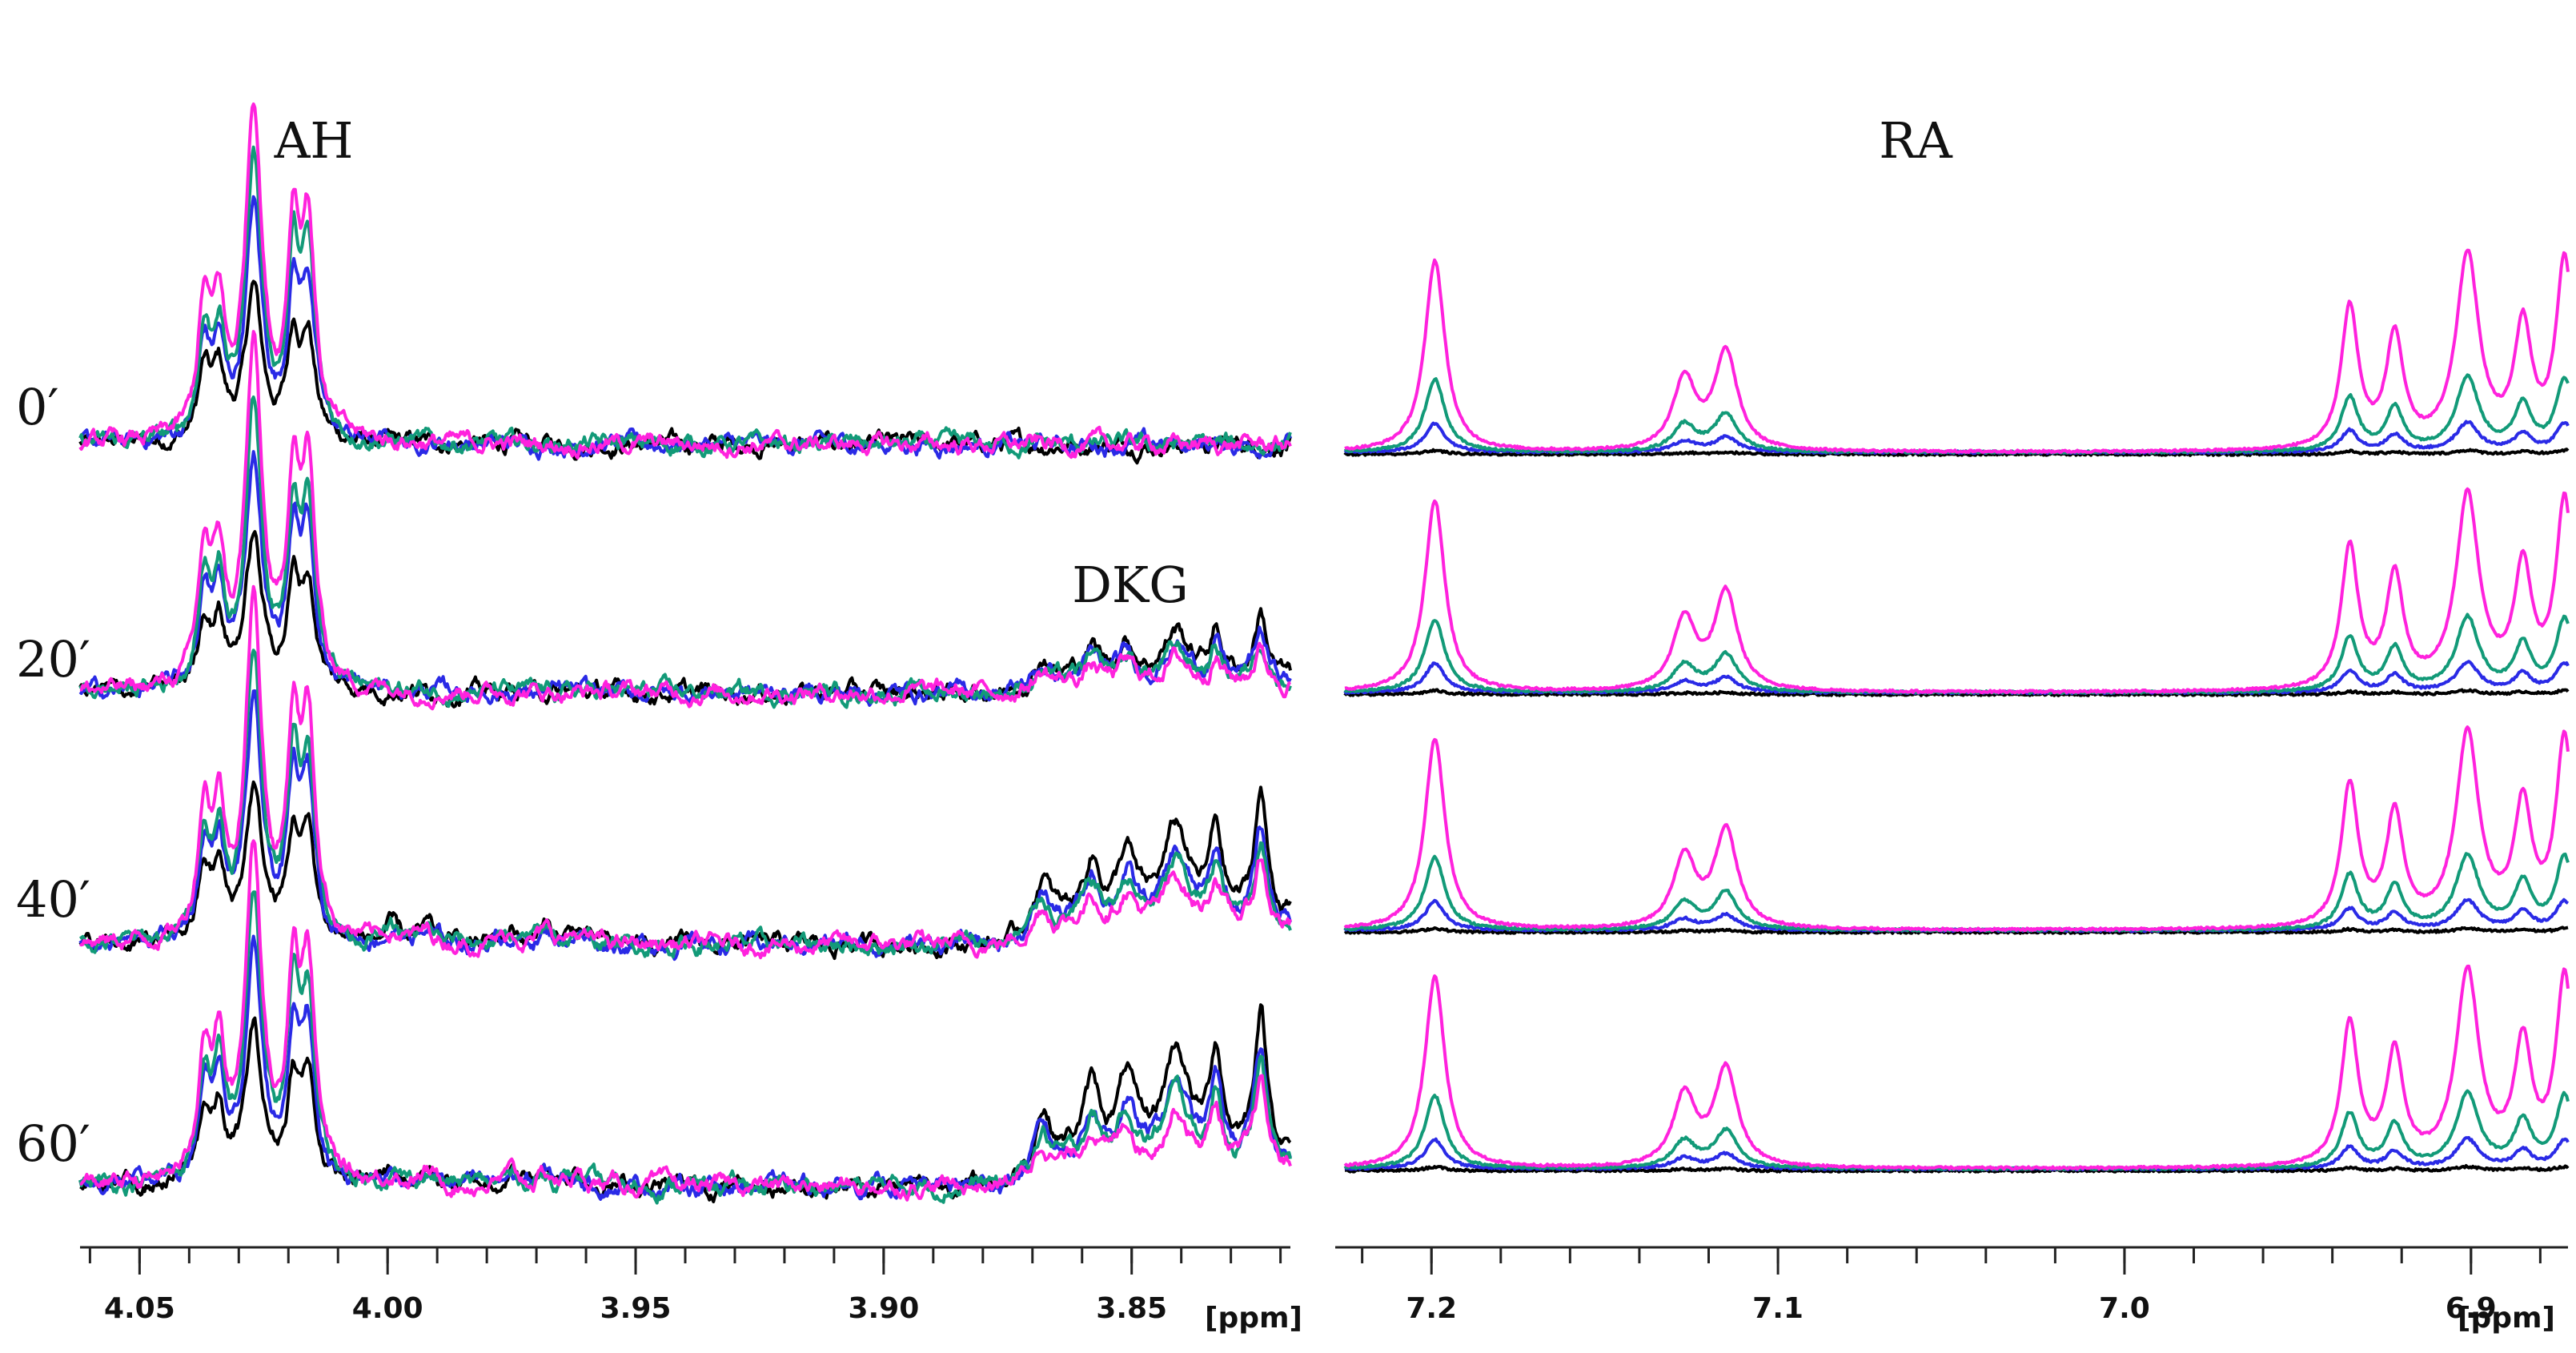  Describe the element at coordinates (1131, 1308) in the screenshot. I see `x-tick-label: 3.85` at that location.